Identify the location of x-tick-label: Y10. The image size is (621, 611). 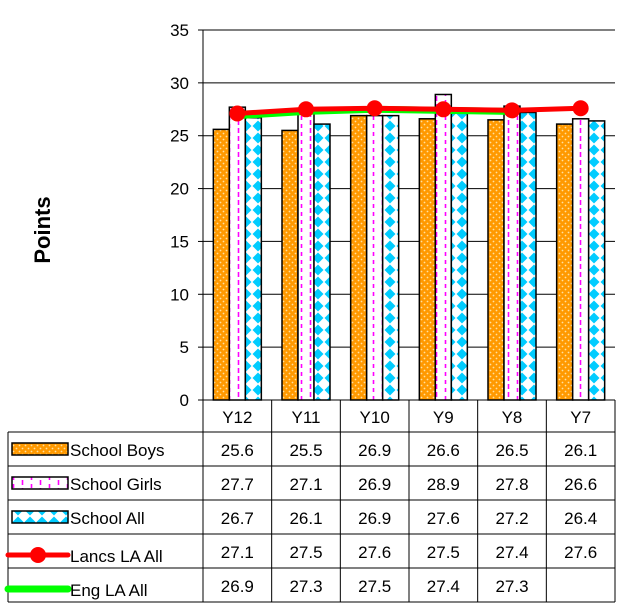
(375, 417).